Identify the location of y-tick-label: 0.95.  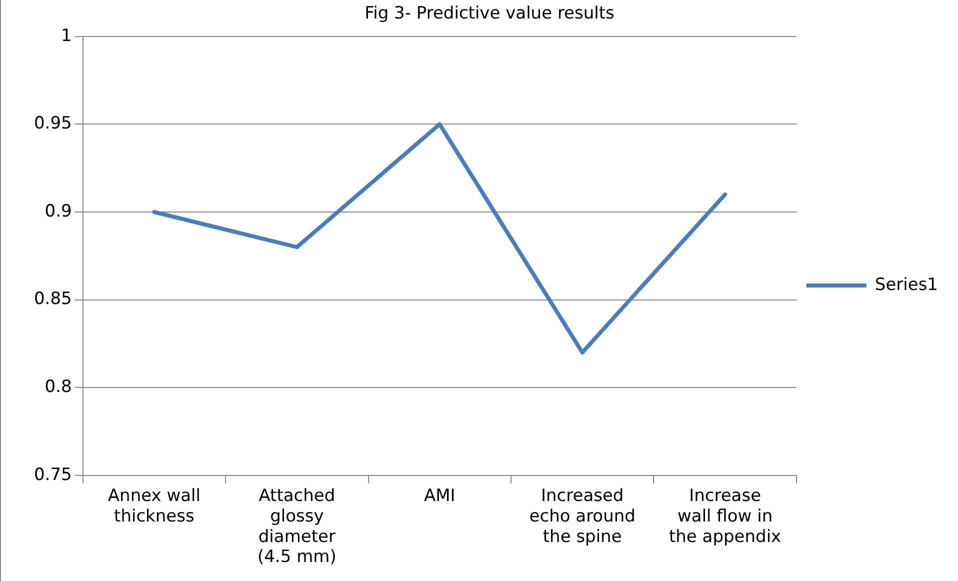
(53, 124).